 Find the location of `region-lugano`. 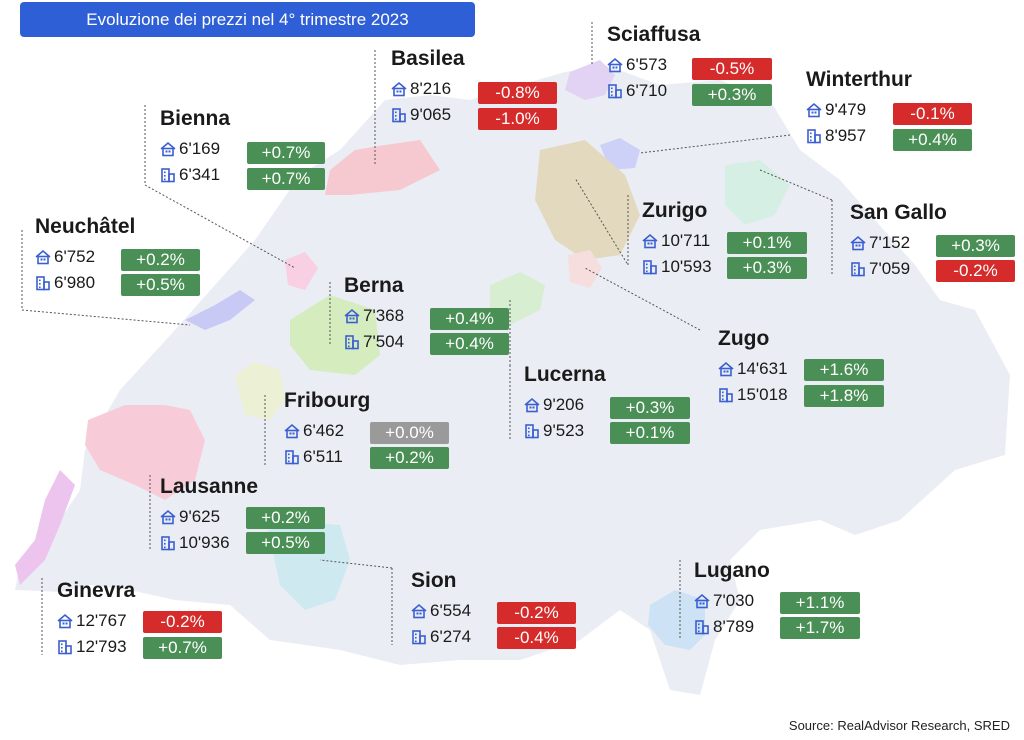

region-lugano is located at coordinates (676, 620).